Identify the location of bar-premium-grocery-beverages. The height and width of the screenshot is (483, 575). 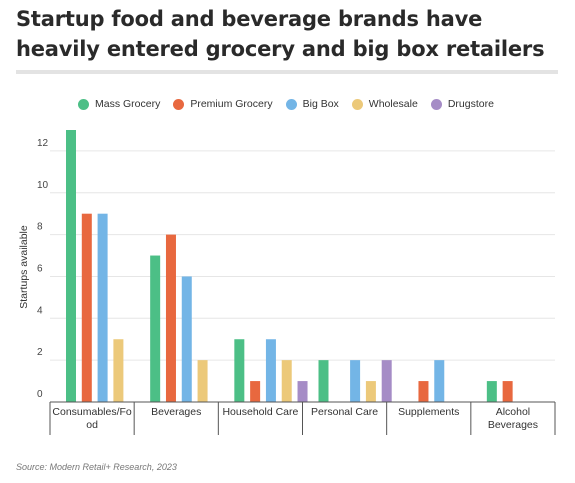
(170, 318).